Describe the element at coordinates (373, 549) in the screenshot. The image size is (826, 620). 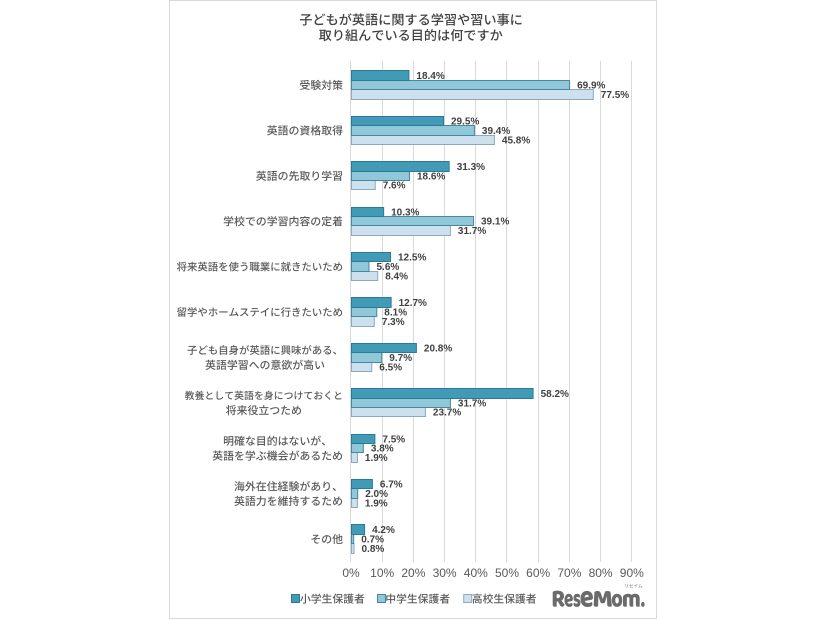
I see `svg-text: 0.8%` at that location.